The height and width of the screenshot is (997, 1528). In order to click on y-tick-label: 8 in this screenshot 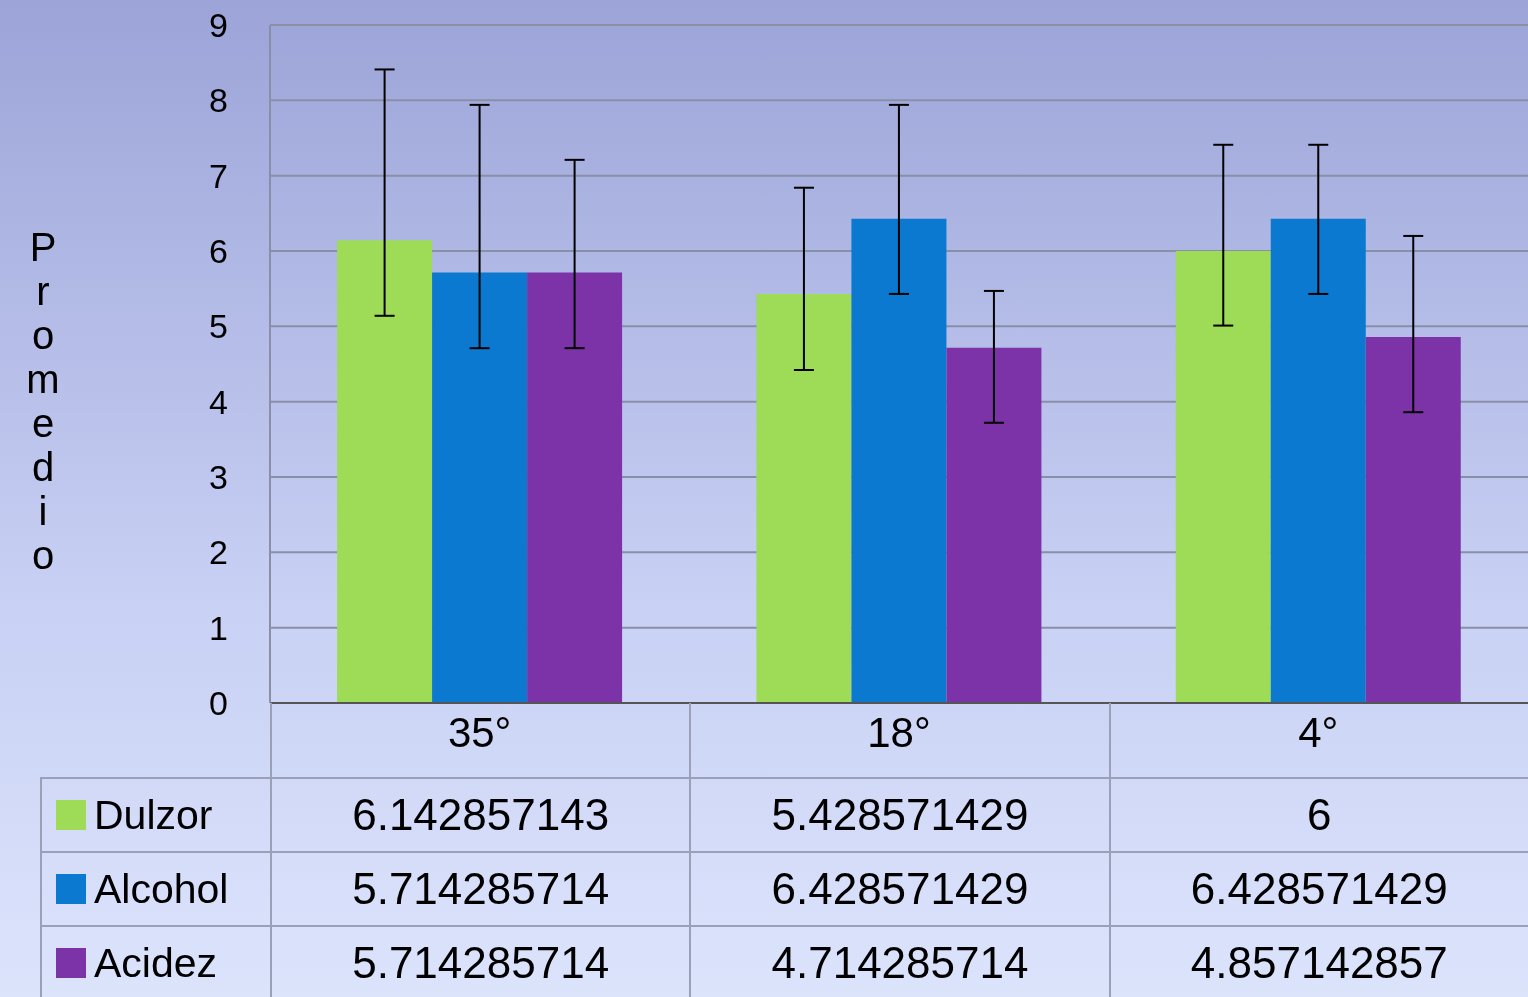, I will do `click(218, 100)`.